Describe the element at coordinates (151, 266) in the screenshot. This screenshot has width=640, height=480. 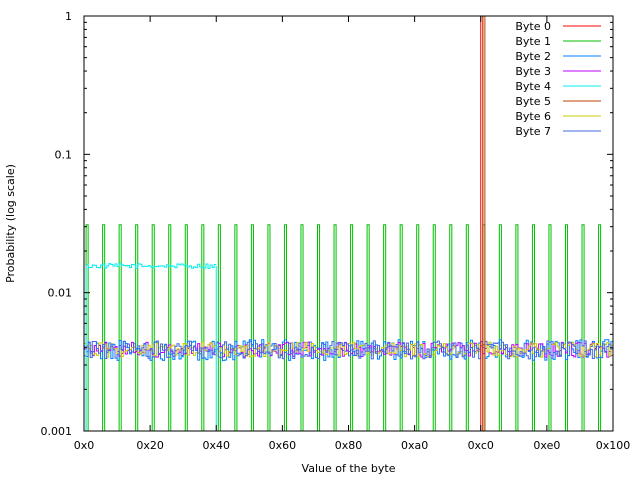
I see `series-4-line` at that location.